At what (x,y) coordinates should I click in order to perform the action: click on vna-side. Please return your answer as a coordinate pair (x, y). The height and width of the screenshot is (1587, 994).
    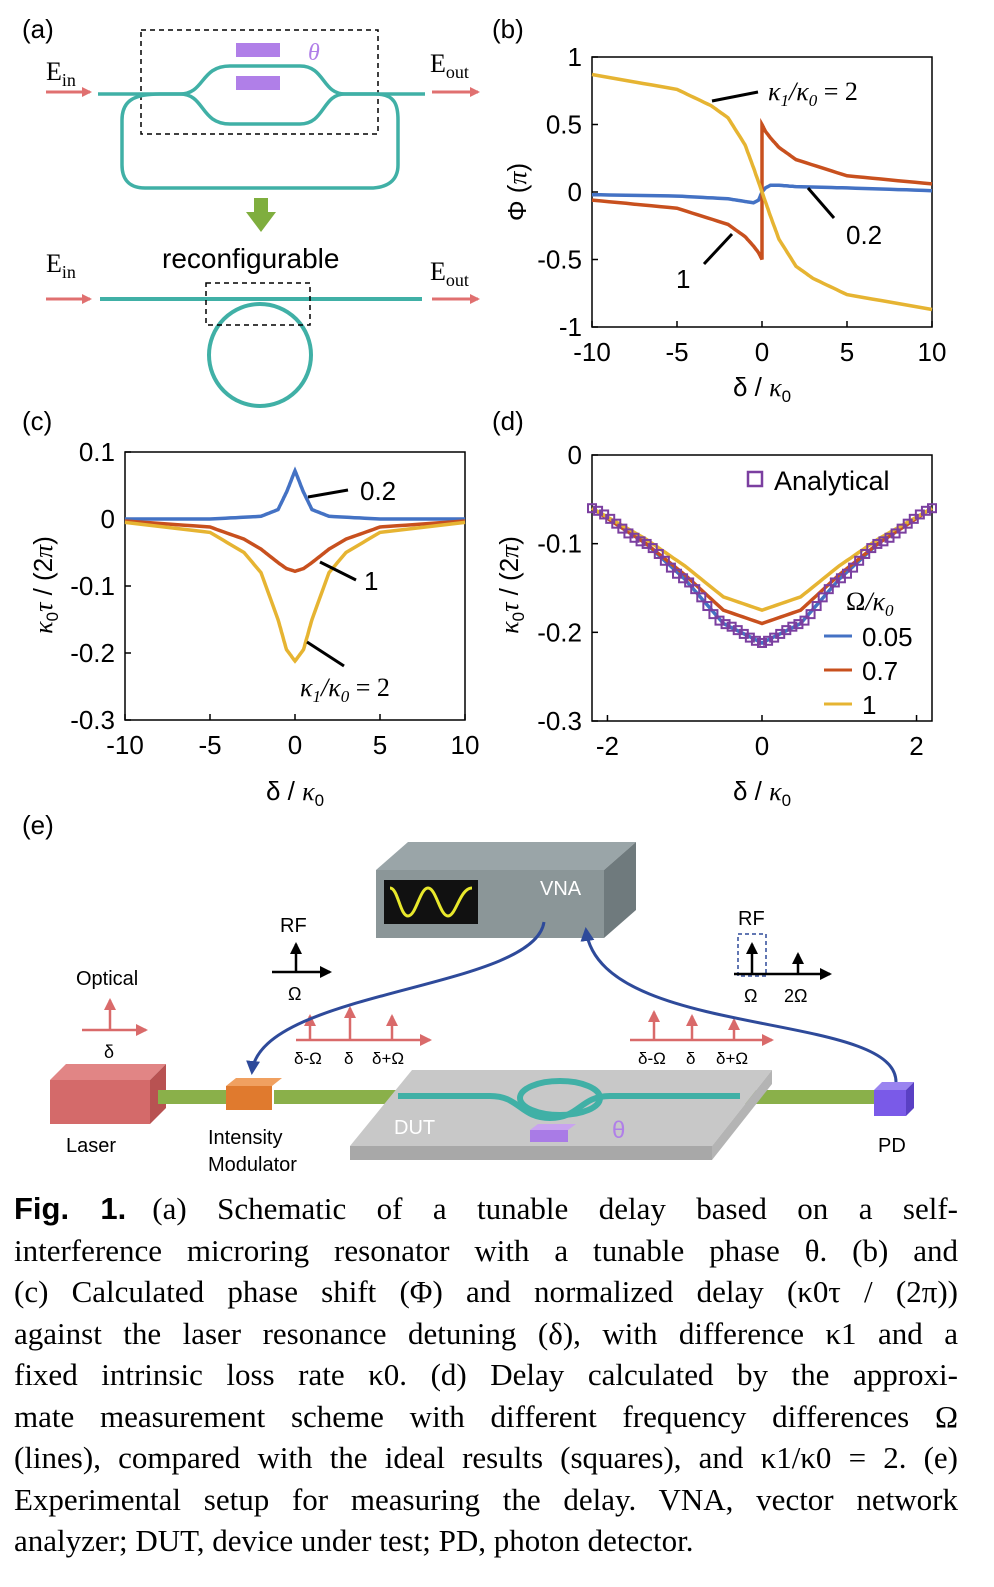
    Looking at the image, I should click on (620, 890).